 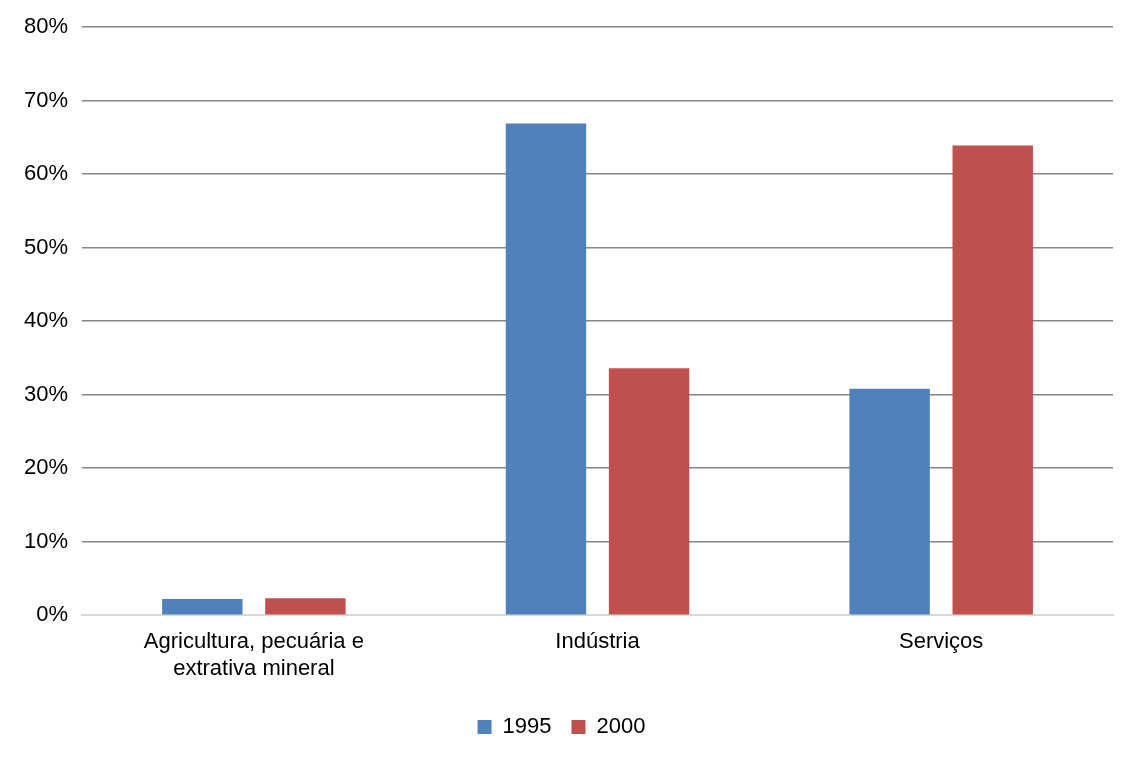 What do you see at coordinates (598, 641) in the screenshot?
I see `x-tick-label: Indústria` at bounding box center [598, 641].